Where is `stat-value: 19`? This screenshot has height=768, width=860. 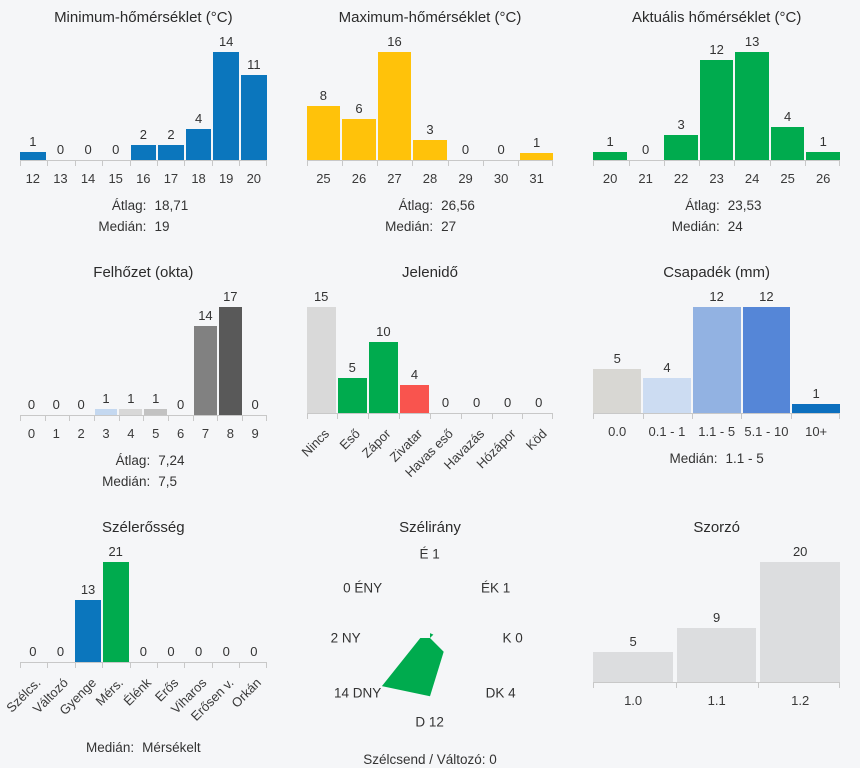 stat-value: 19 is located at coordinates (162, 226).